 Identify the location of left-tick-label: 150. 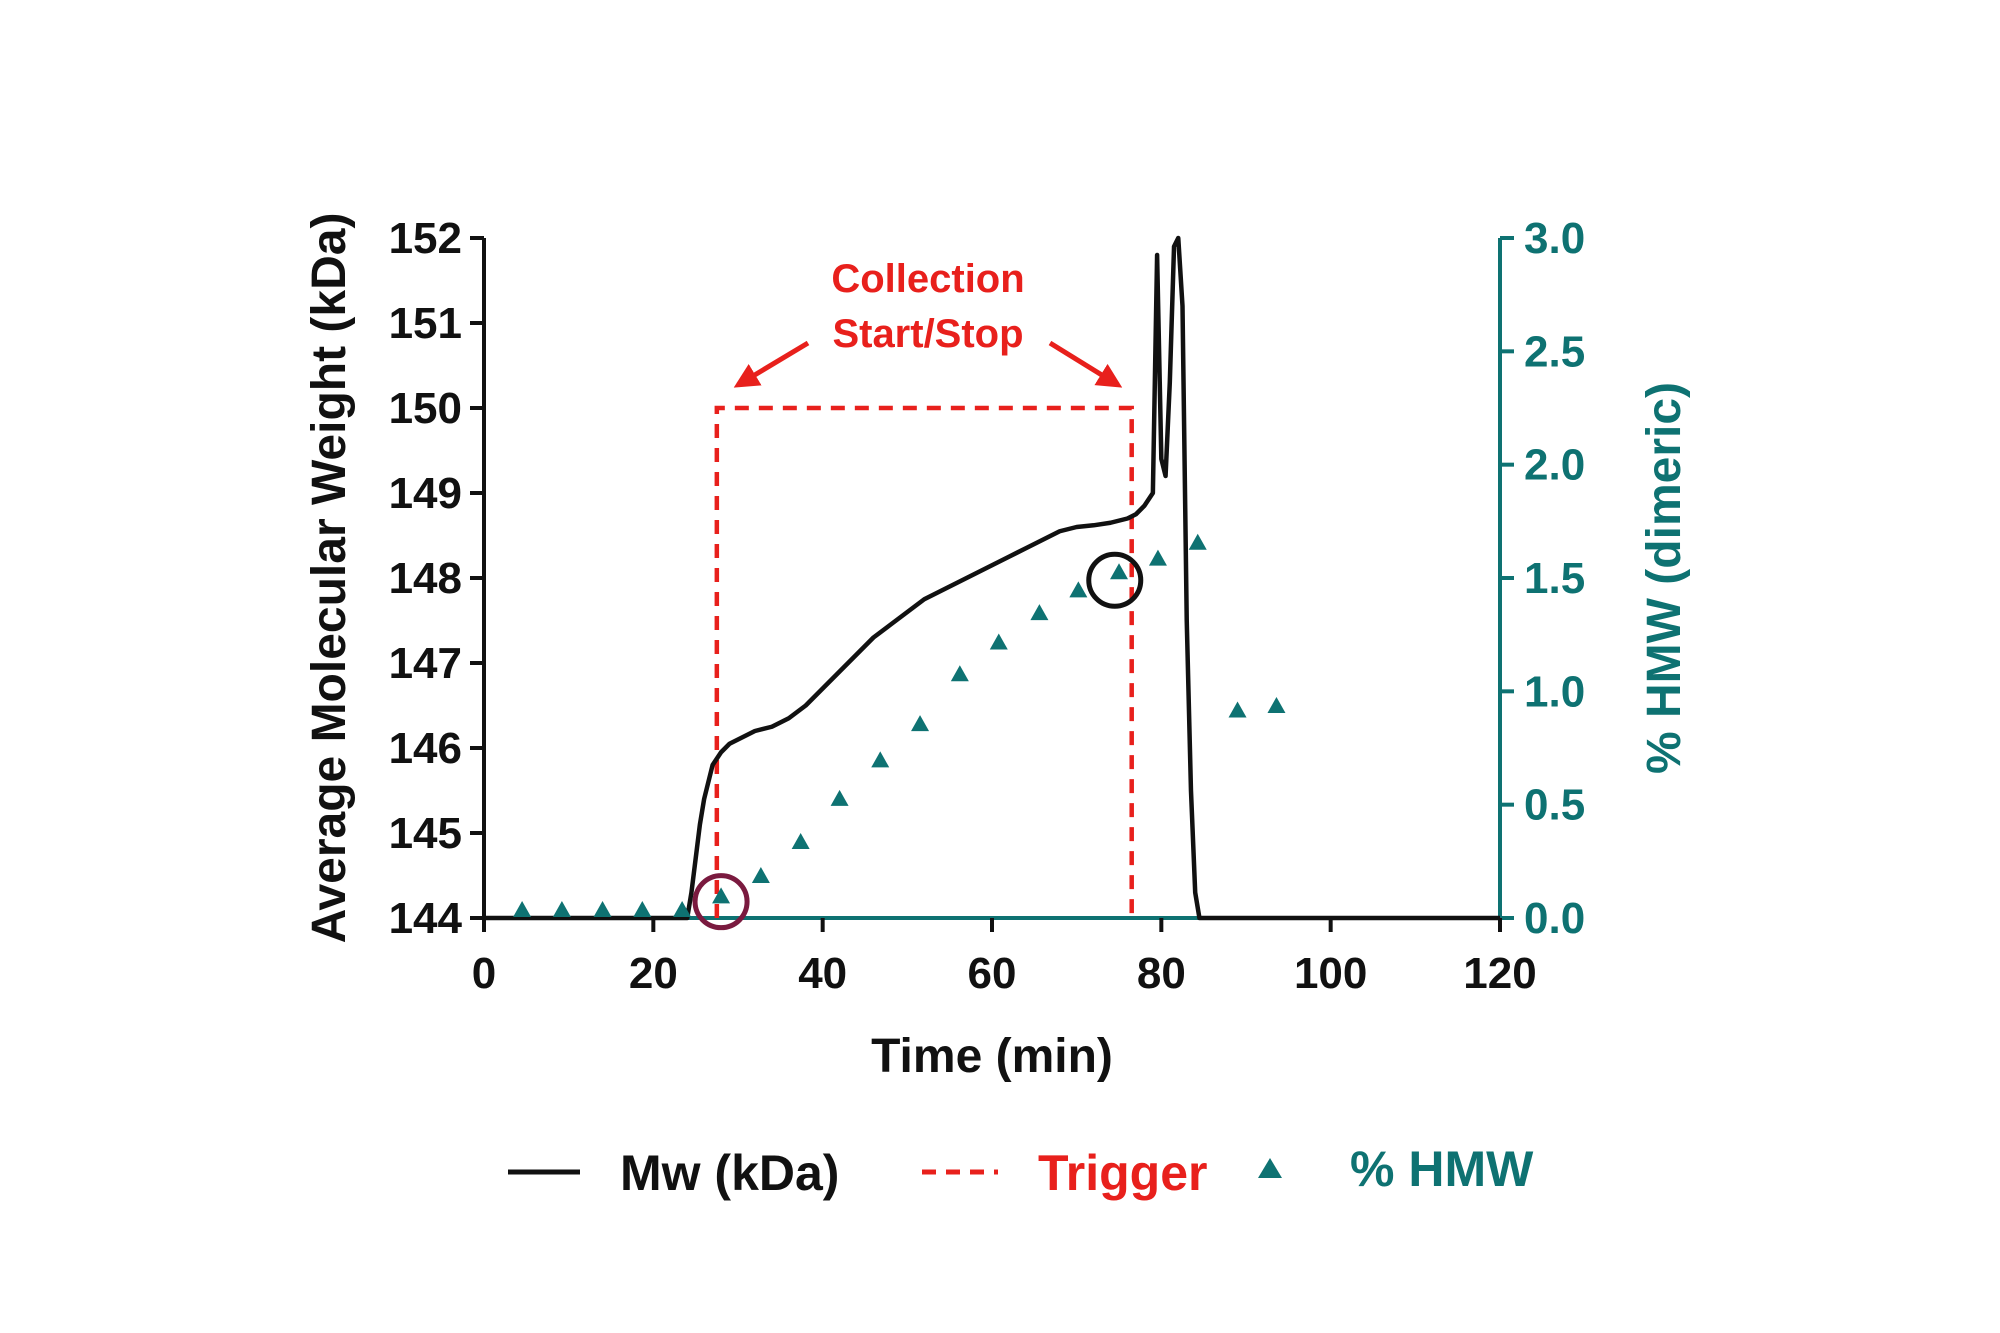
(425, 408).